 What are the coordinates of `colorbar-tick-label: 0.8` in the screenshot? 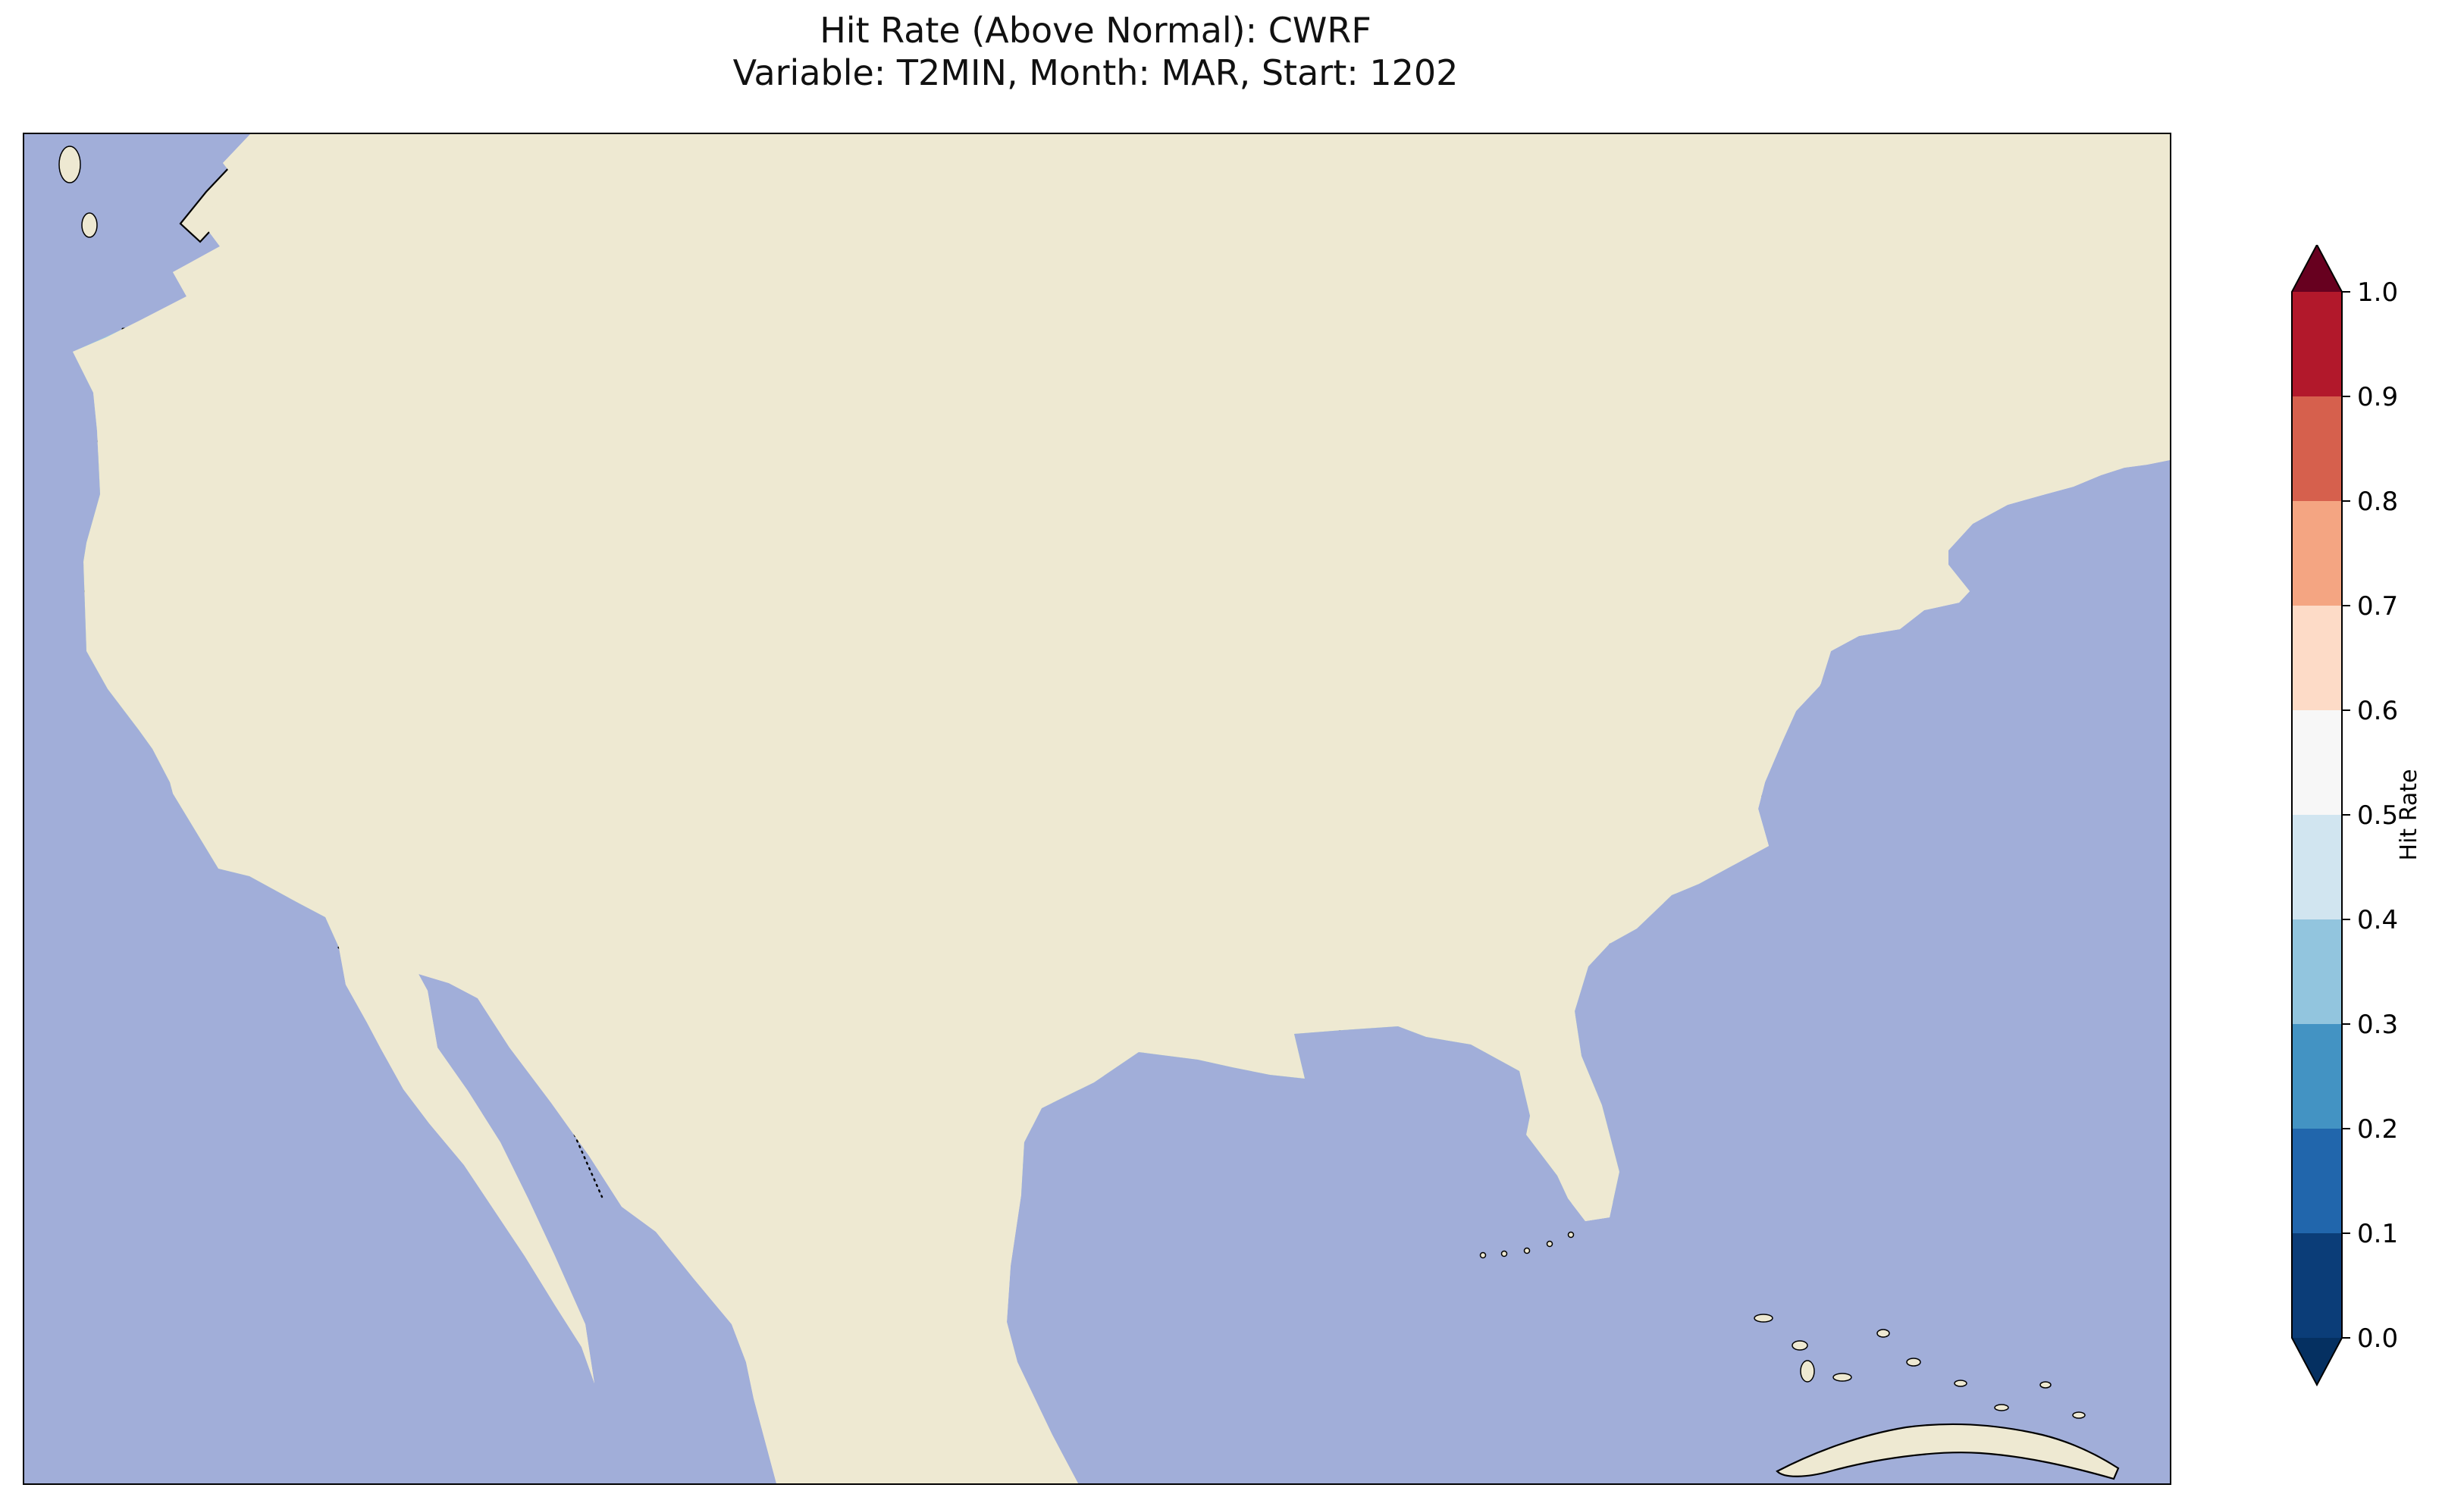 It's located at (2377, 502).